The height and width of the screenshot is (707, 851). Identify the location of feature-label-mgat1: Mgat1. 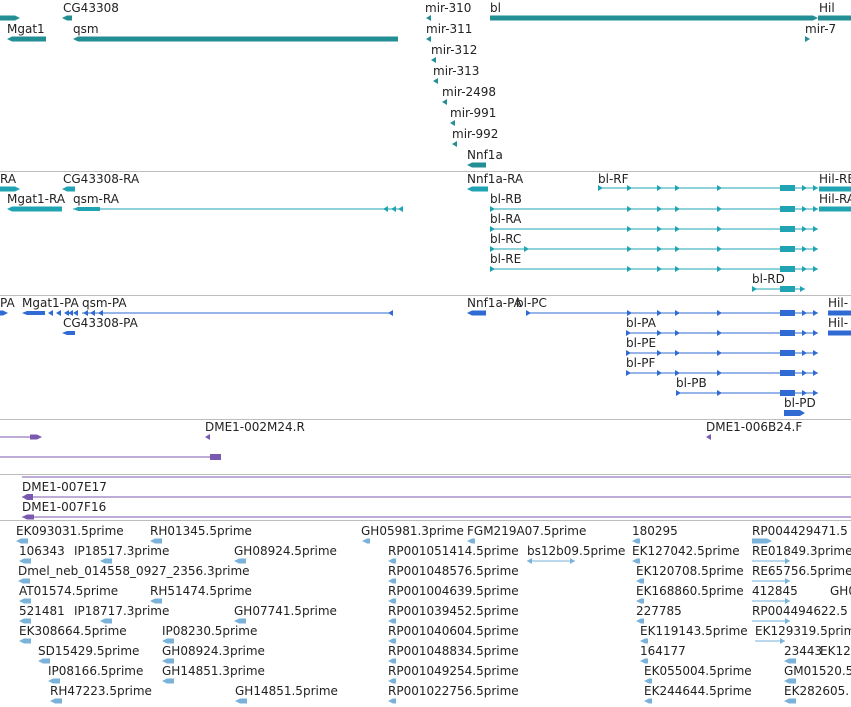
(26, 29).